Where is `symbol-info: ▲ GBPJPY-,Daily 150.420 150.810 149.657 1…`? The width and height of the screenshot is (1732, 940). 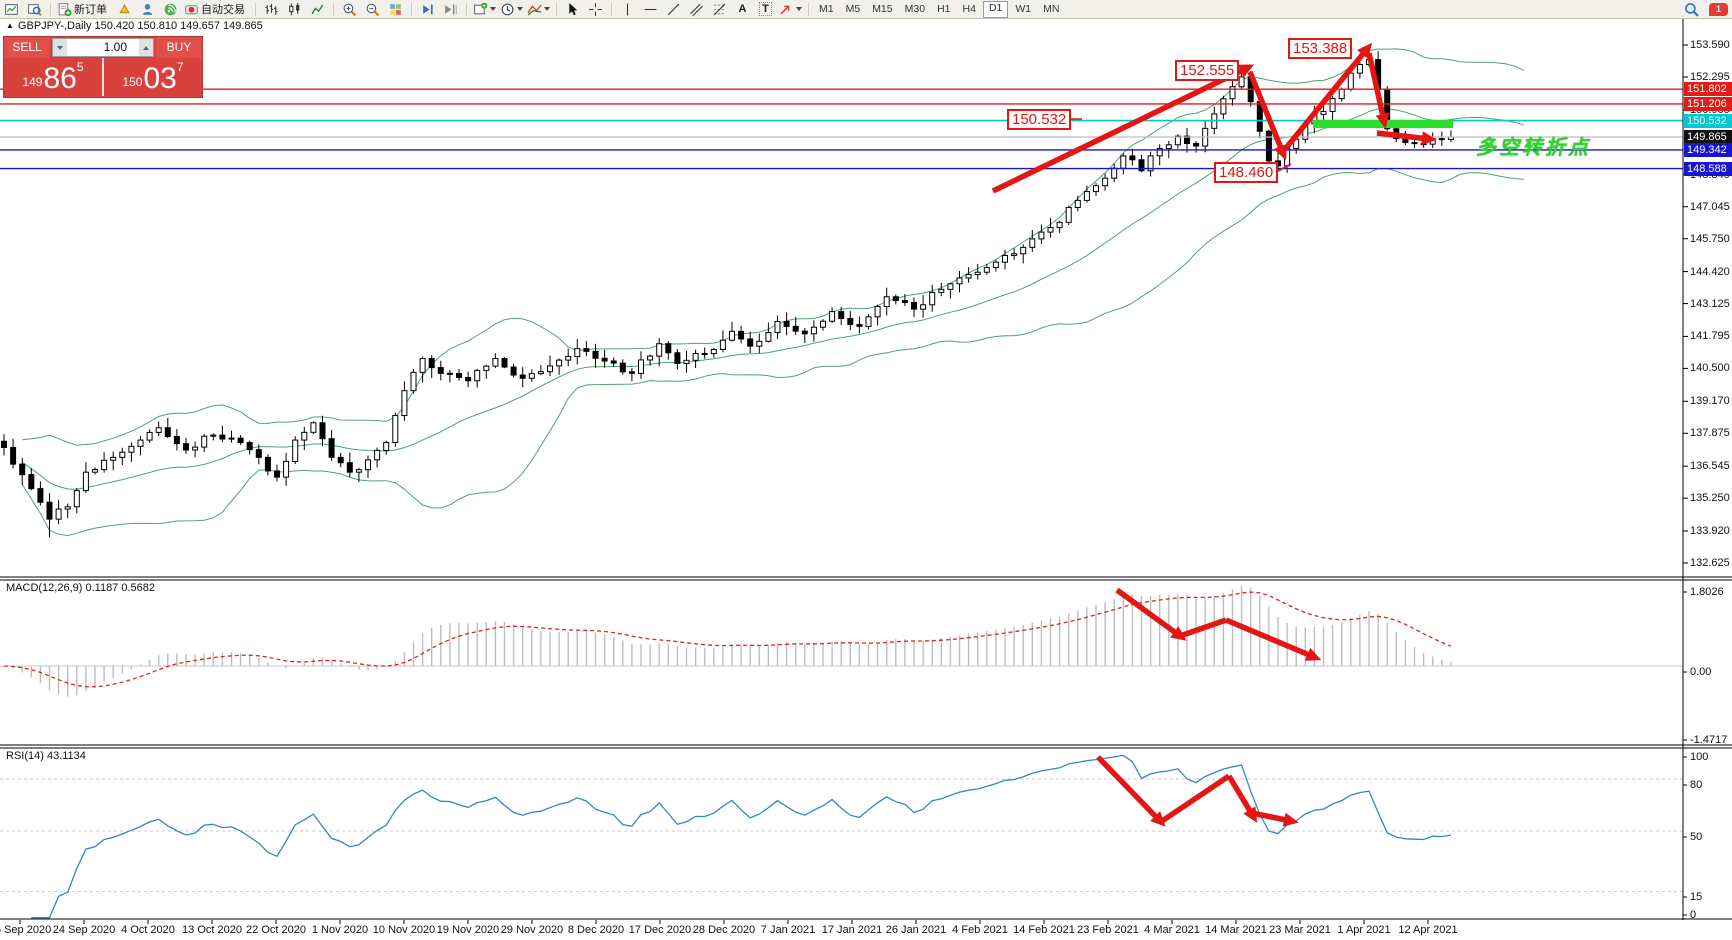
symbol-info: ▲ GBPJPY-,Daily 150.420 150.810 149.657 1… is located at coordinates (134, 26).